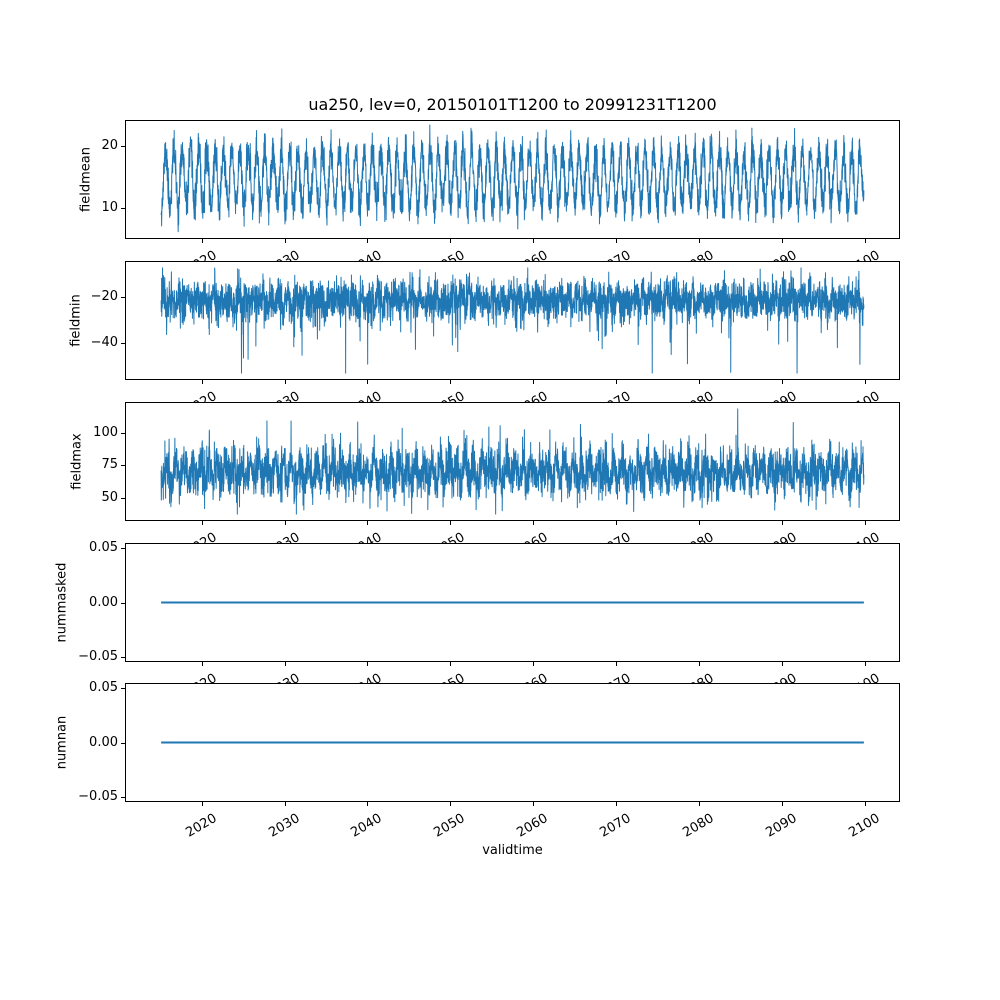 Image resolution: width=1000 pixels, height=1000 pixels. What do you see at coordinates (201, 826) in the screenshot?
I see `x-tick-label: 2020` at bounding box center [201, 826].